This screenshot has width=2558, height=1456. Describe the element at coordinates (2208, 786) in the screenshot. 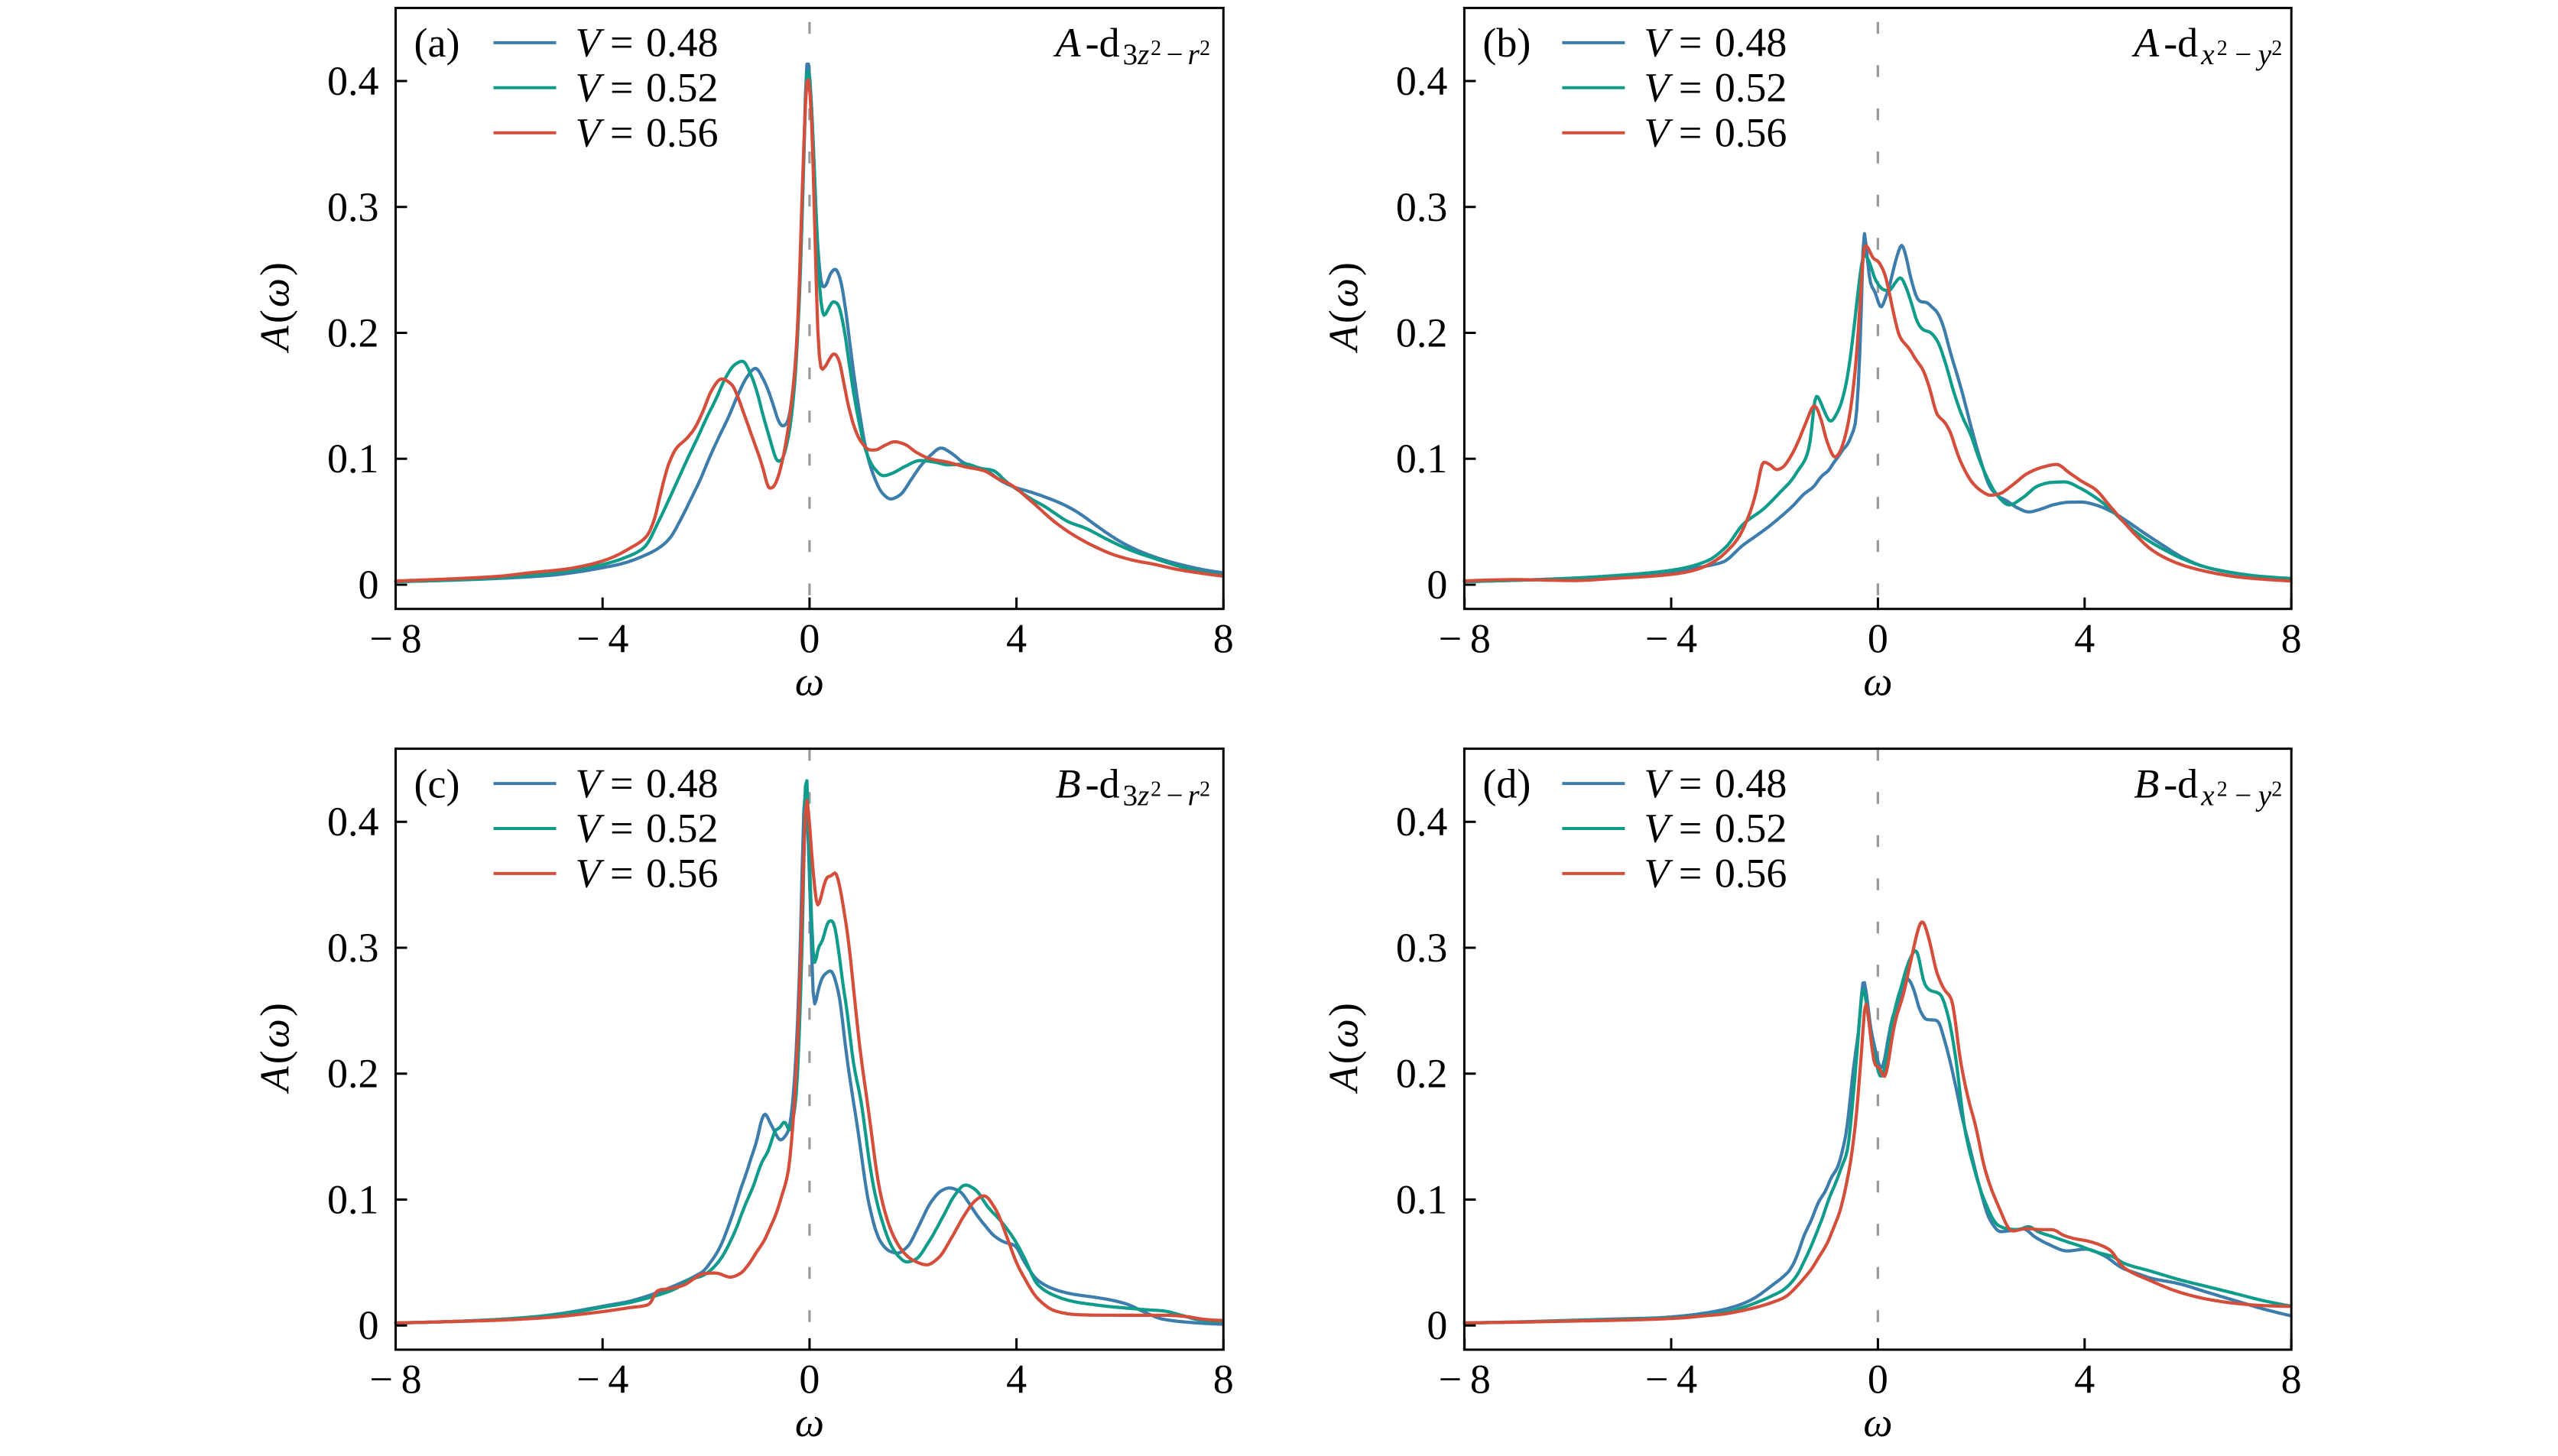

I see `svg-text:B-dx2−y2: B -d x 2− y2` at that location.